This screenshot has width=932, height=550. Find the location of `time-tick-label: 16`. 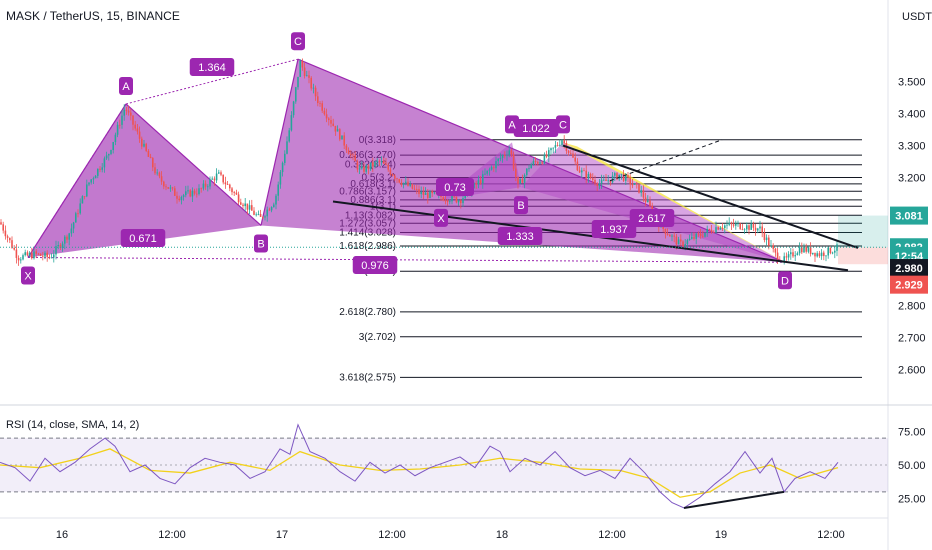

time-tick-label: 16 is located at coordinates (62, 535).